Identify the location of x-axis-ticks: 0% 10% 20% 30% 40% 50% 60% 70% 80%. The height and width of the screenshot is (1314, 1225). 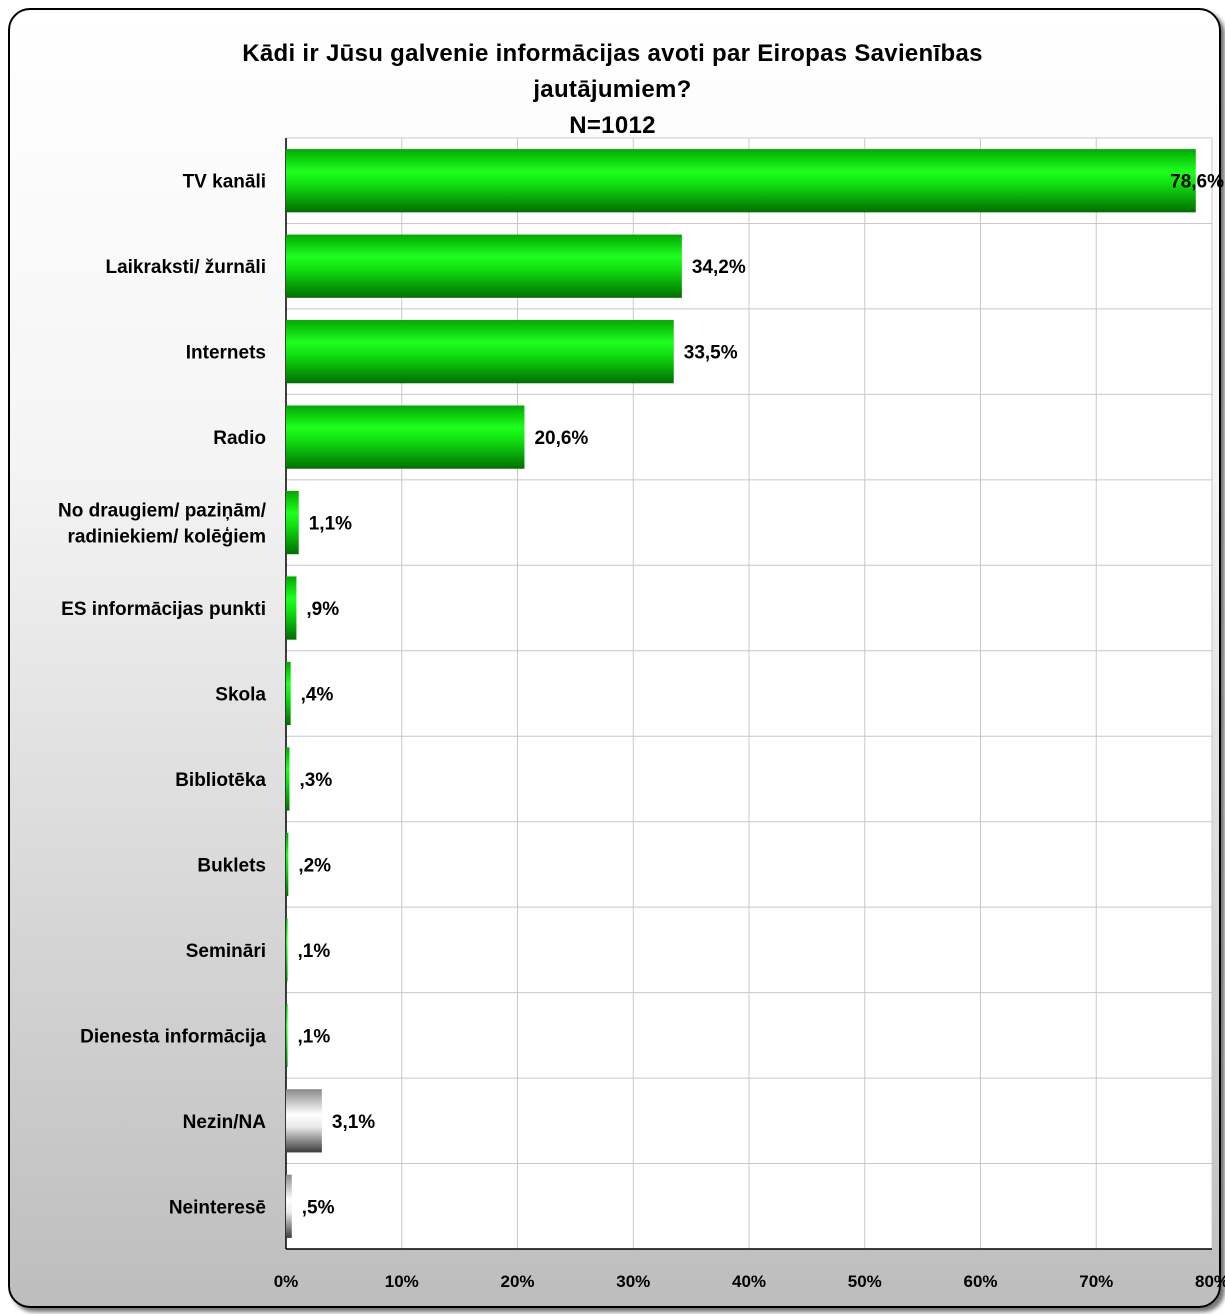
(749, 1281).